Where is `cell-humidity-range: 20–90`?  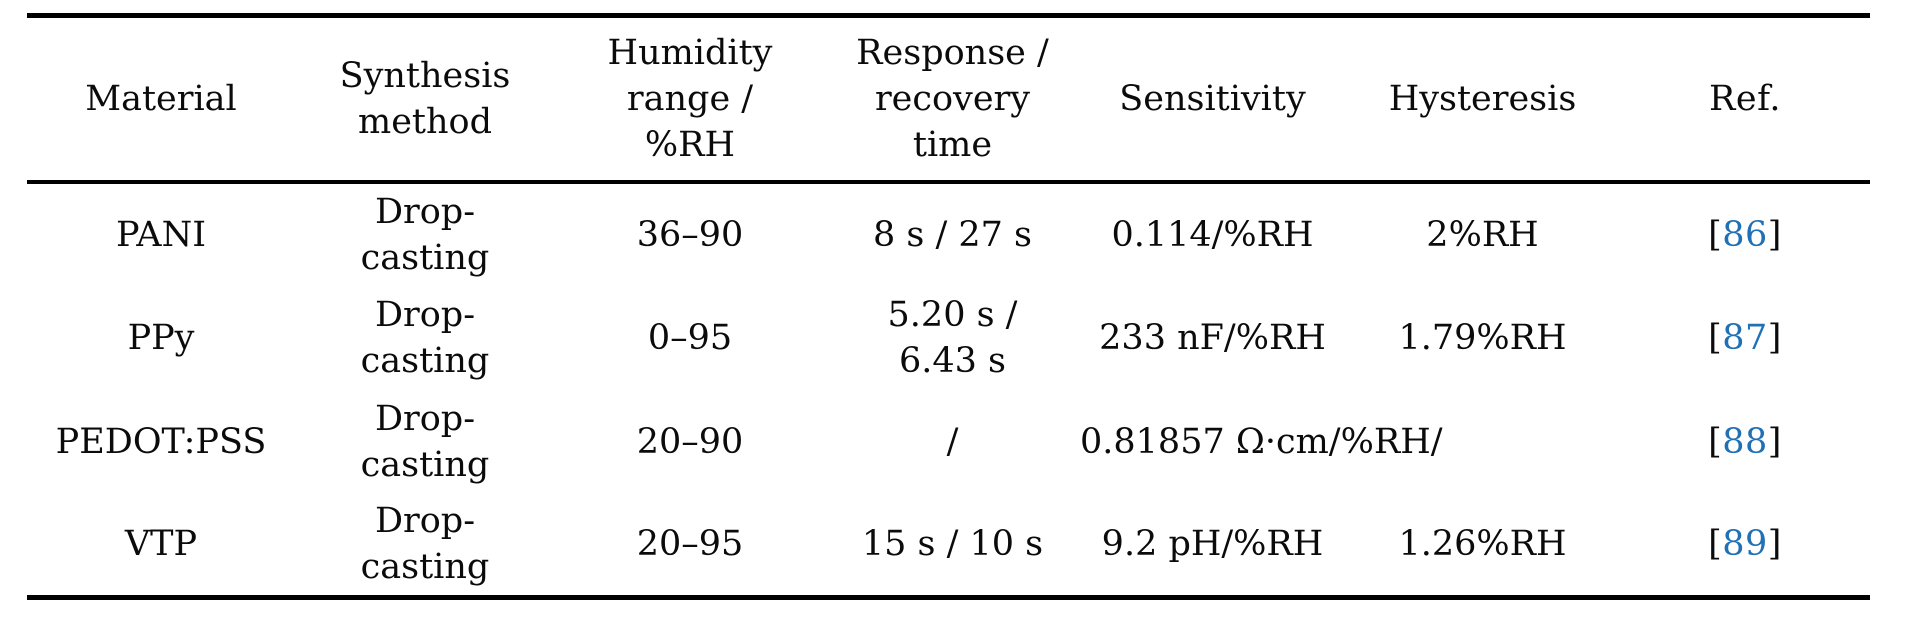 cell-humidity-range: 20–90 is located at coordinates (690, 441).